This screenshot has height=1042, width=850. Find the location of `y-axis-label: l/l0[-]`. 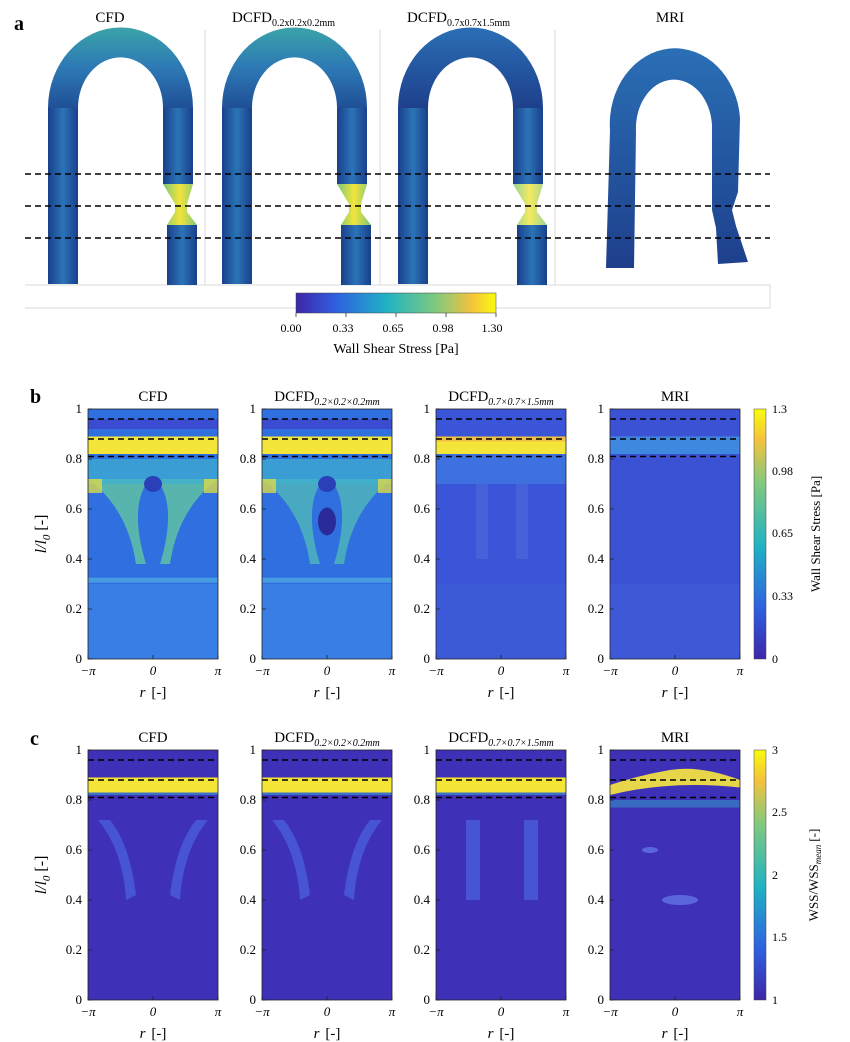

y-axis-label: l/l0[-] is located at coordinates (43, 534).